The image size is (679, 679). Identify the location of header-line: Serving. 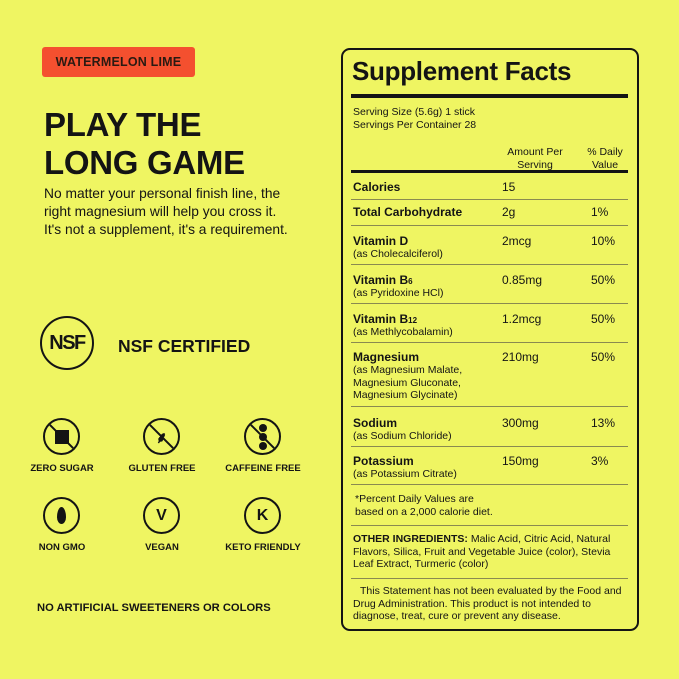
(535, 164).